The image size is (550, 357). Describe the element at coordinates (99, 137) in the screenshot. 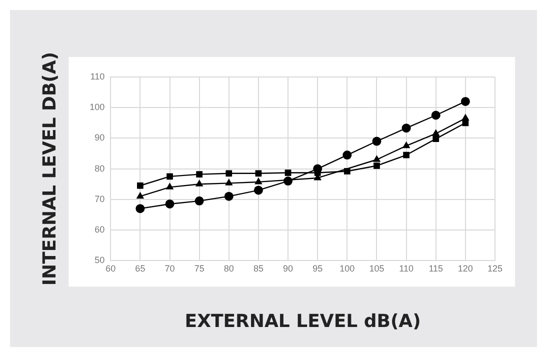

I see `y-tick-label: 90` at that location.